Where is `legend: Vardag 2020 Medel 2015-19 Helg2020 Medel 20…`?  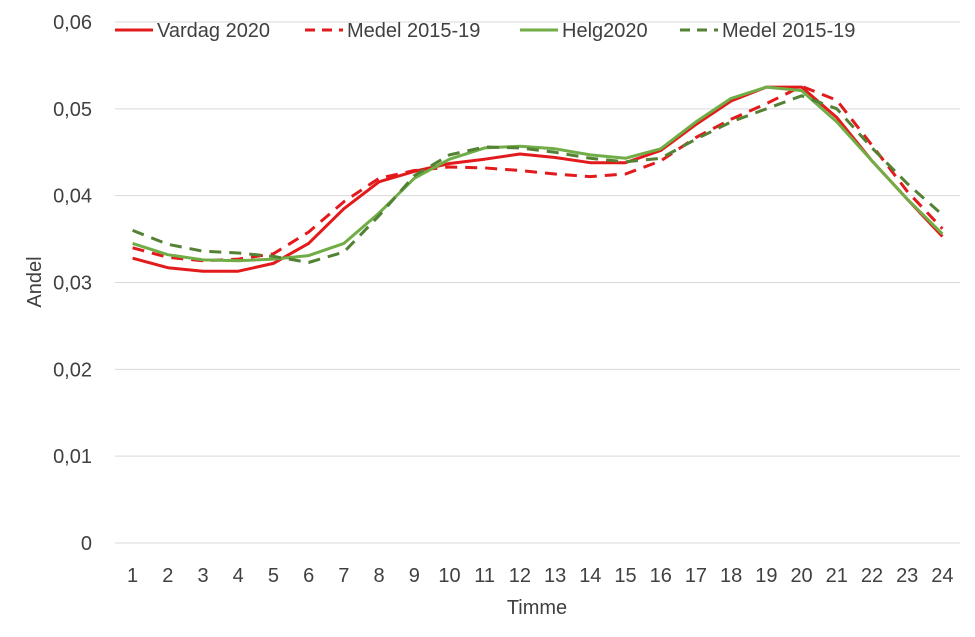
legend: Vardag 2020 Medel 2015-19 Helg2020 Medel 20… is located at coordinates (485, 31).